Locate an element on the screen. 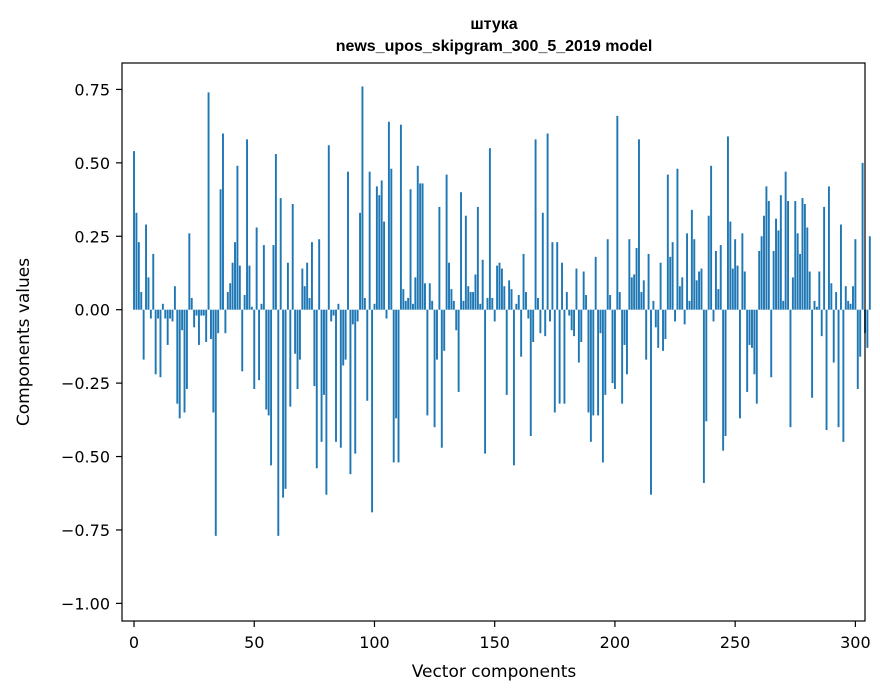 Image resolution: width=880 pixels, height=696 pixels. y-tick-label: −0.50 is located at coordinates (85, 457).